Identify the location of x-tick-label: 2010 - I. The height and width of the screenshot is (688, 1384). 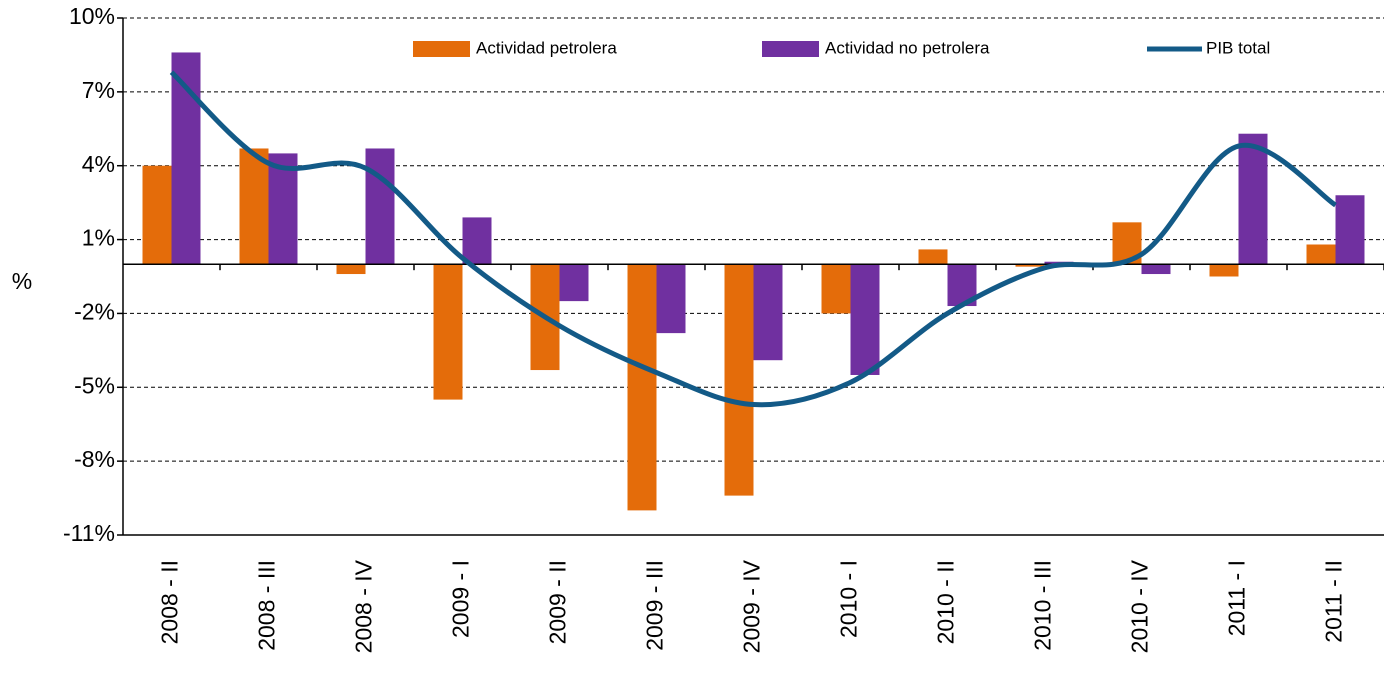
(849, 599).